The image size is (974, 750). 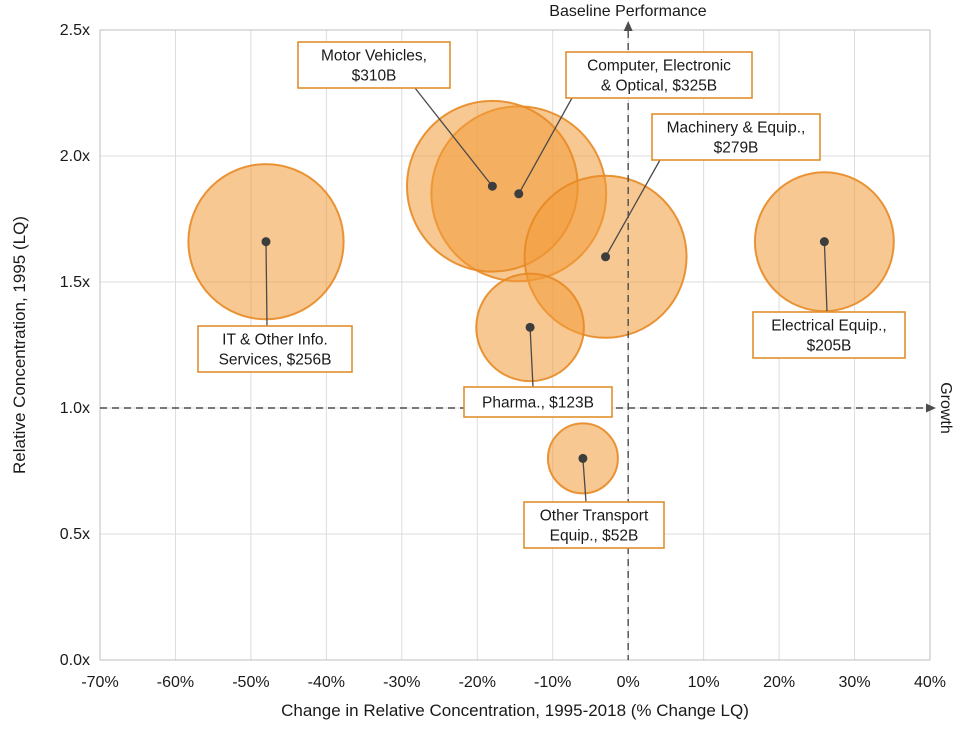 I want to click on label-box-electrical-equip, so click(x=829, y=335).